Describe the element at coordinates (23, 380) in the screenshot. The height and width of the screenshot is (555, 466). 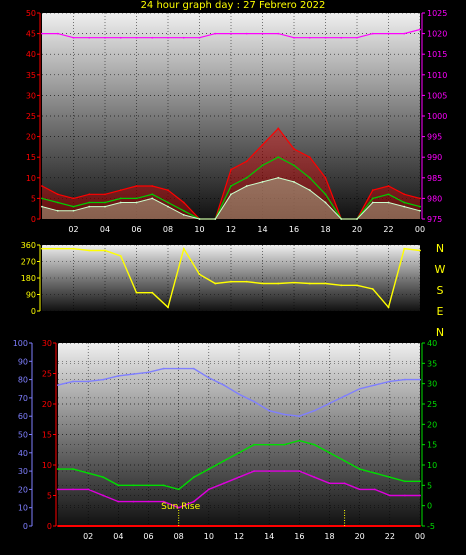
I see `humidity-axis-tick-label: 80` at that location.